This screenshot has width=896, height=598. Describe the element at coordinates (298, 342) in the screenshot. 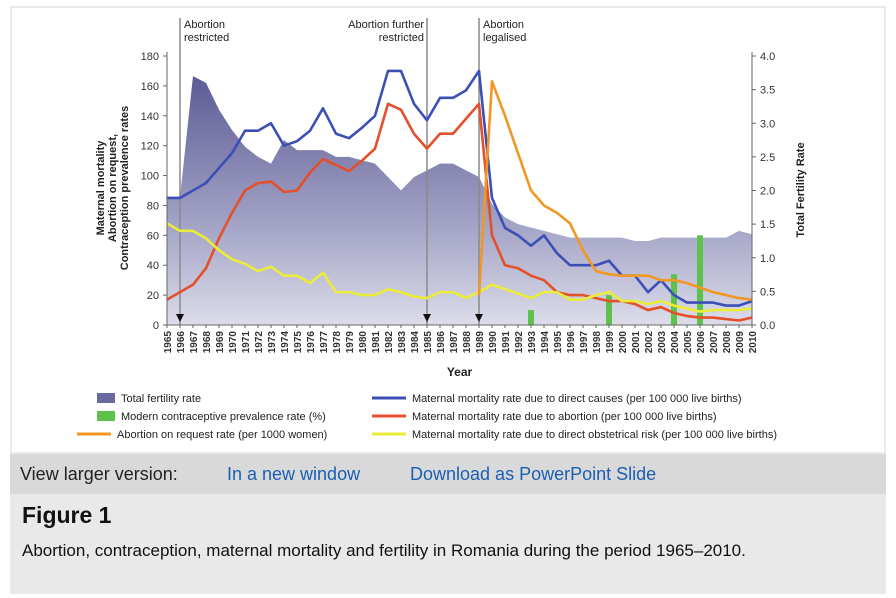

I see `x-tick-label: 1975` at that location.